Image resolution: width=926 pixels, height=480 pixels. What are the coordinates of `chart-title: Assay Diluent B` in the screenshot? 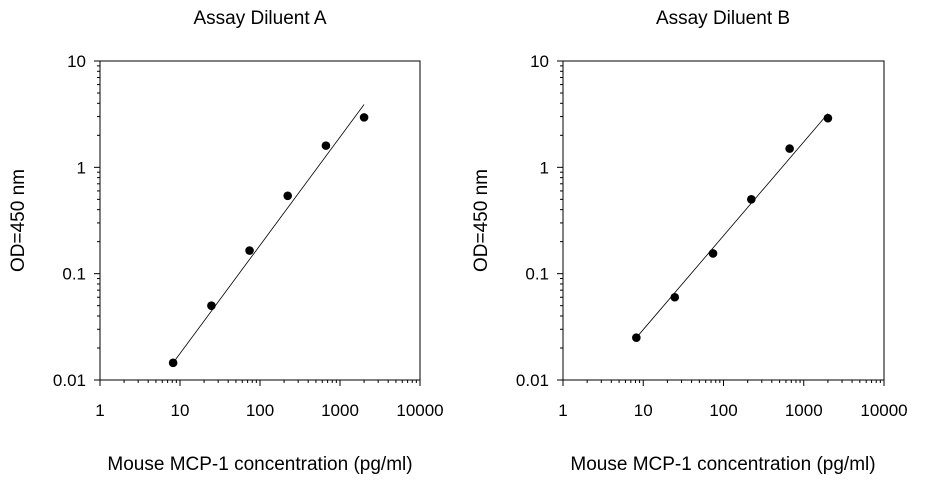 It's located at (723, 18).